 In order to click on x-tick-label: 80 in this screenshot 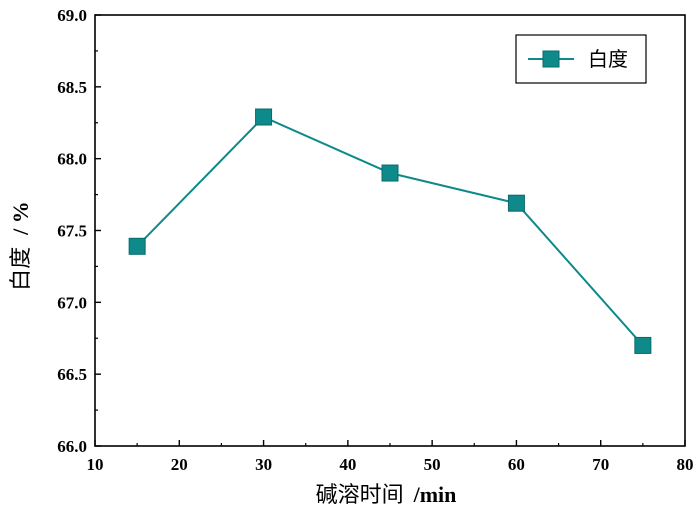, I will do `click(685, 464)`.